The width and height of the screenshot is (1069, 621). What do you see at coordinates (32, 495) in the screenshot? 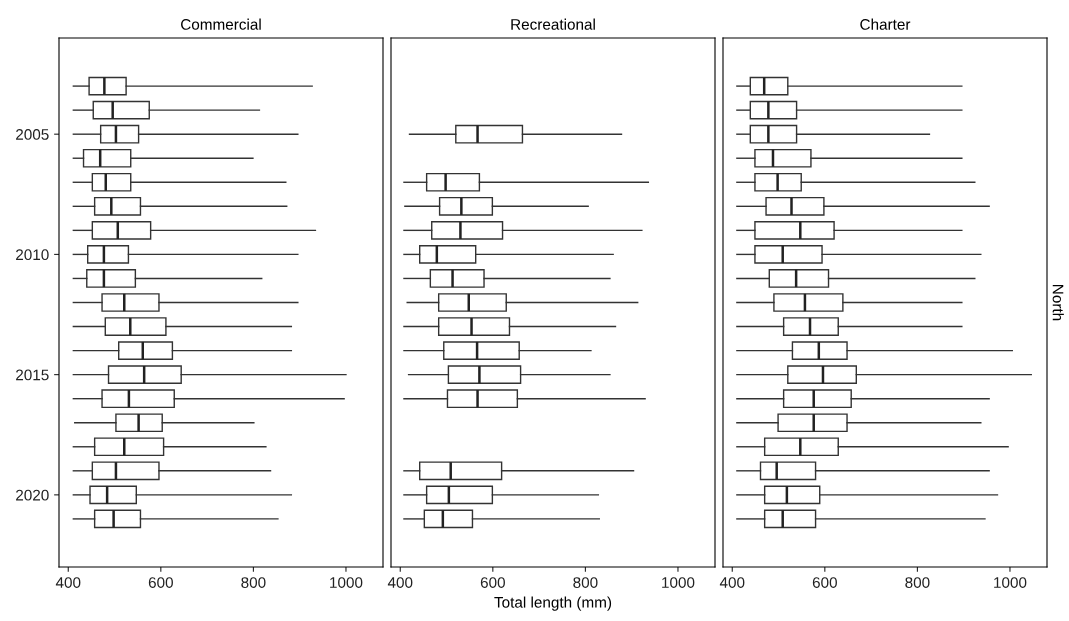
I see `y-tick-label: 2020` at bounding box center [32, 495].